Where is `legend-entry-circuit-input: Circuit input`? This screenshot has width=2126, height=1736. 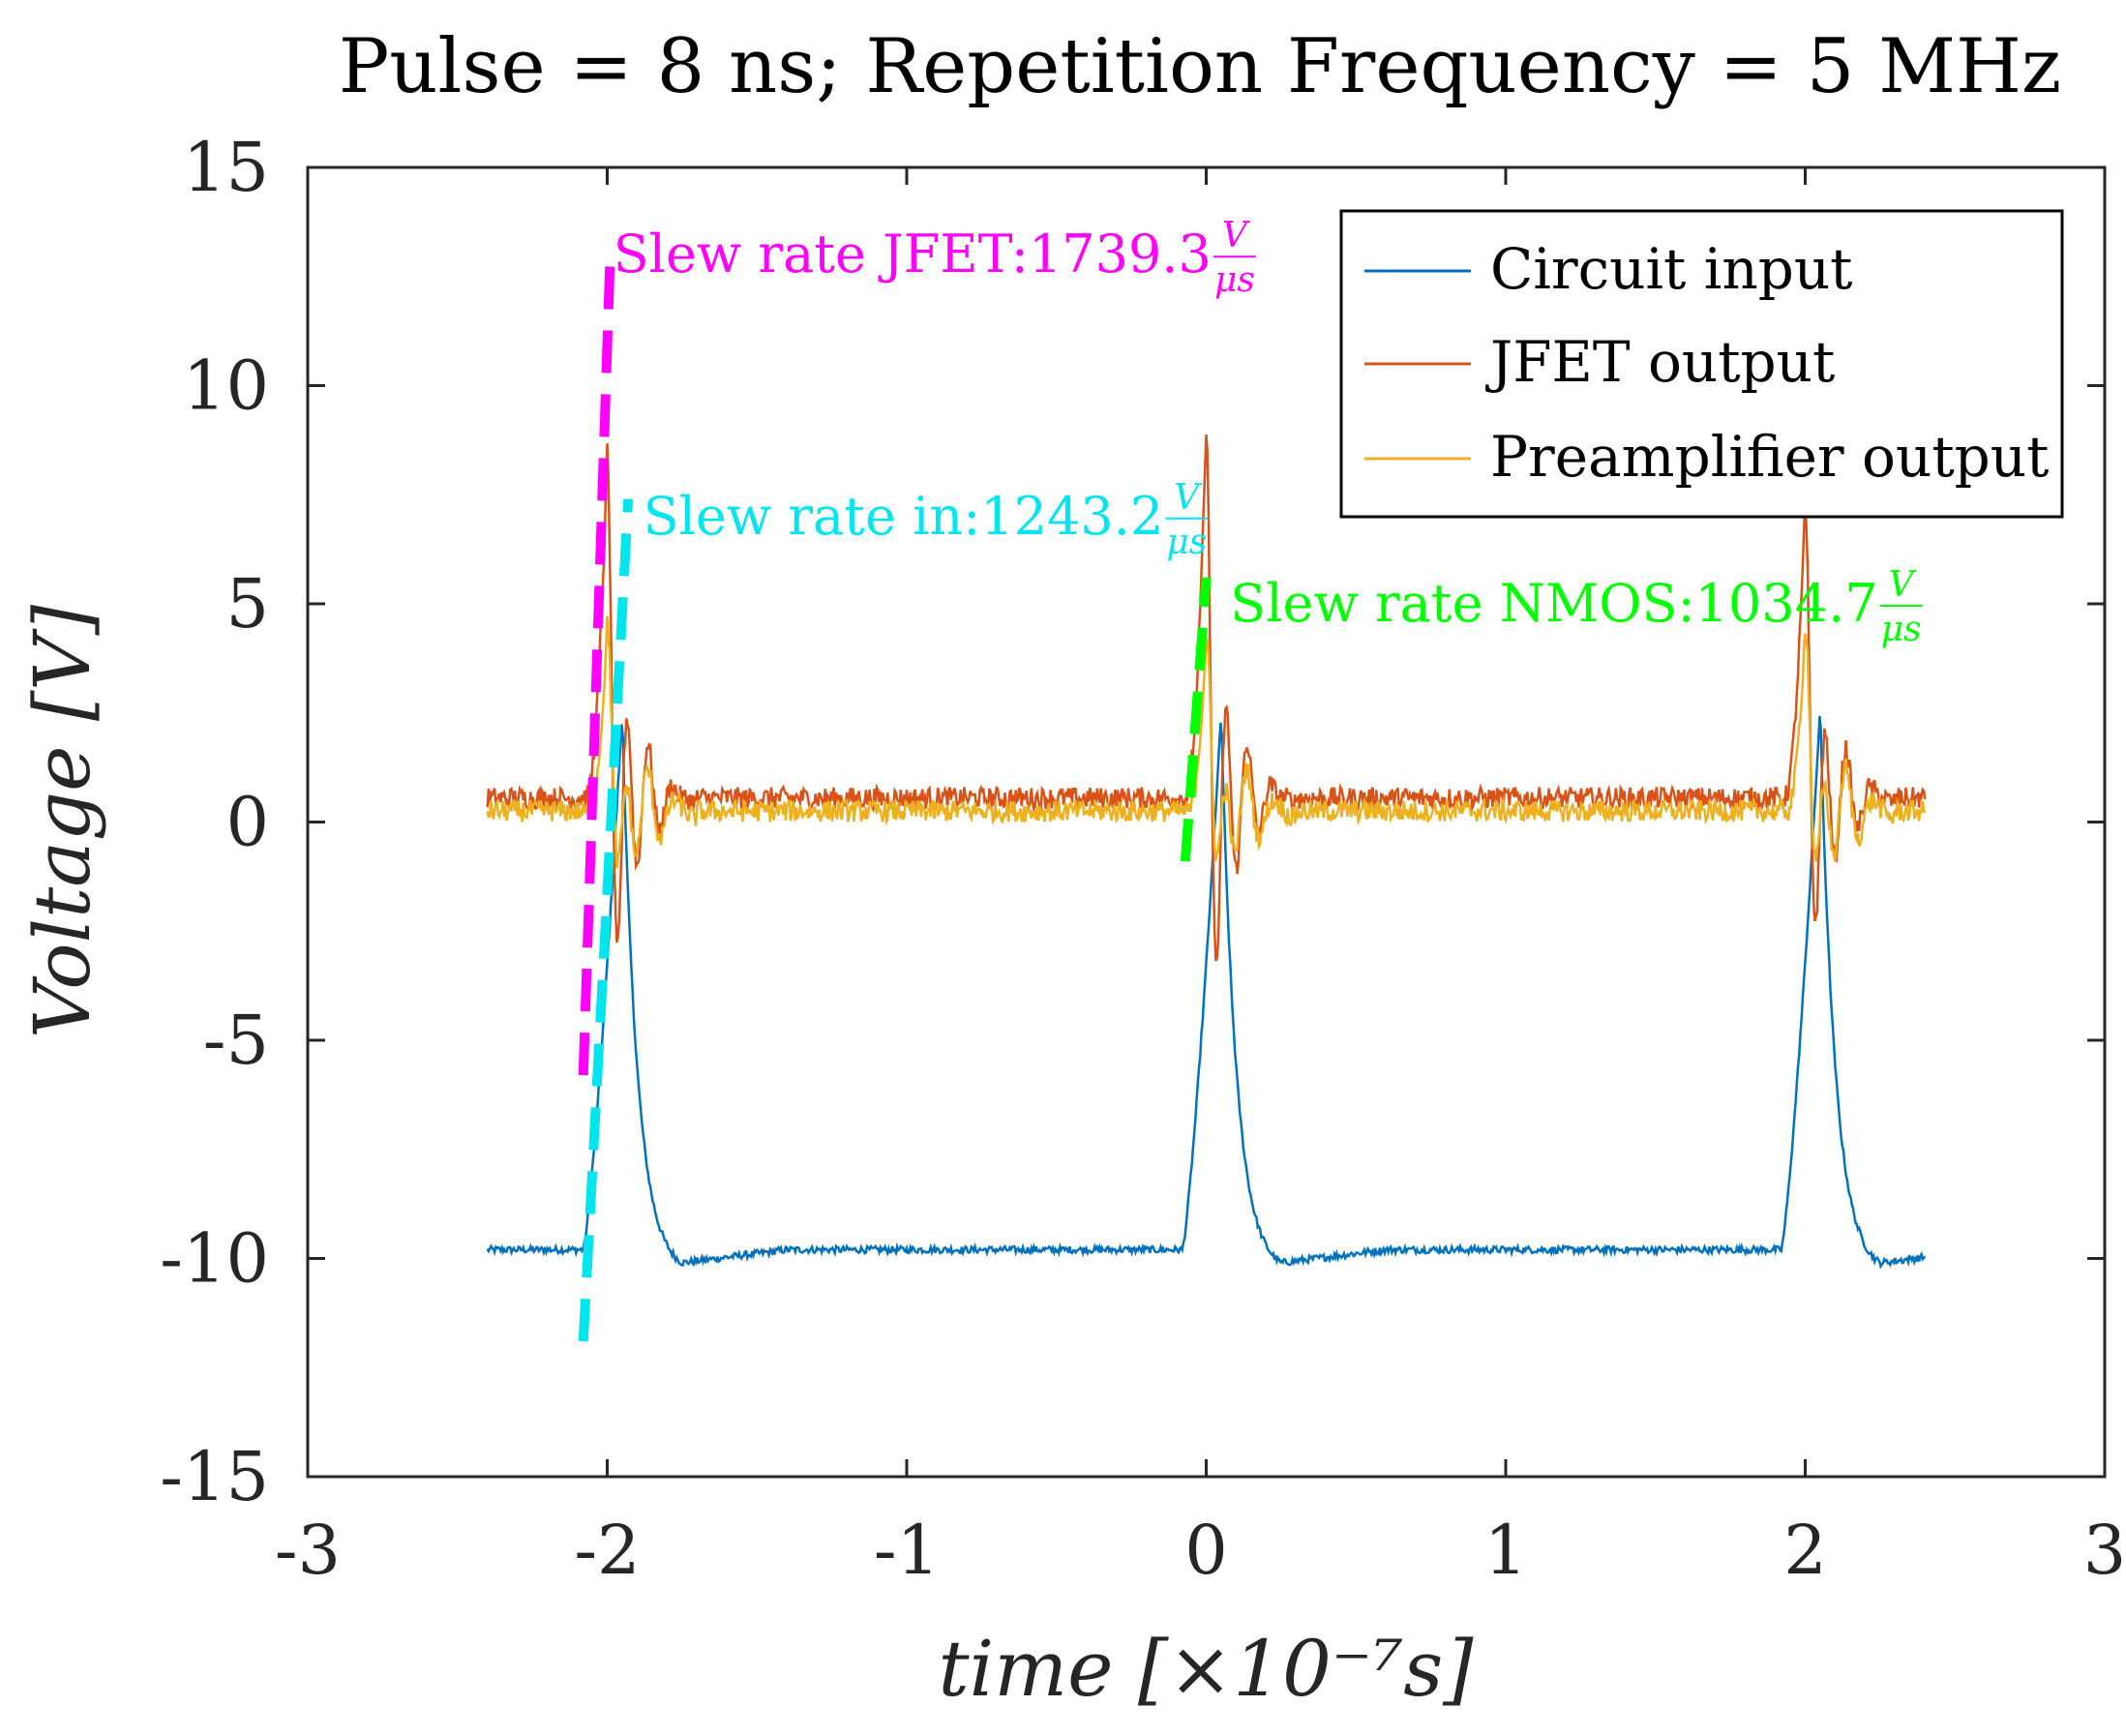 legend-entry-circuit-input: Circuit input is located at coordinates (1608, 269).